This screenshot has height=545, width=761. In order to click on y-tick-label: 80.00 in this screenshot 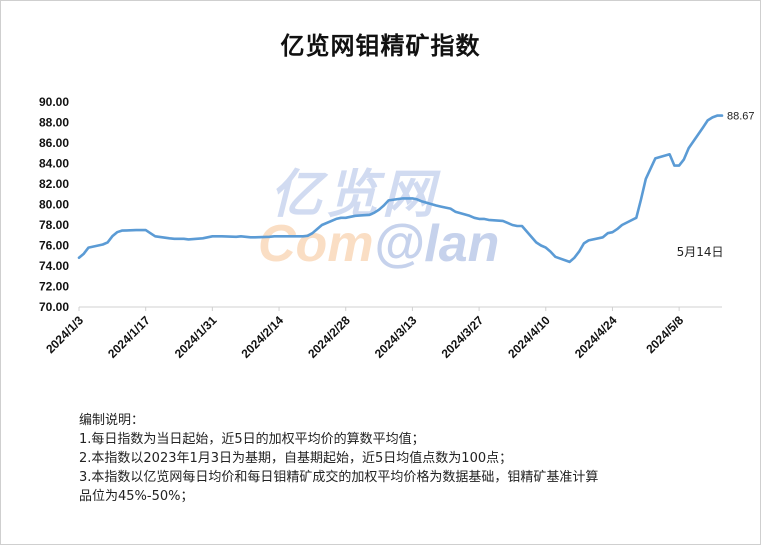, I will do `click(54, 205)`.